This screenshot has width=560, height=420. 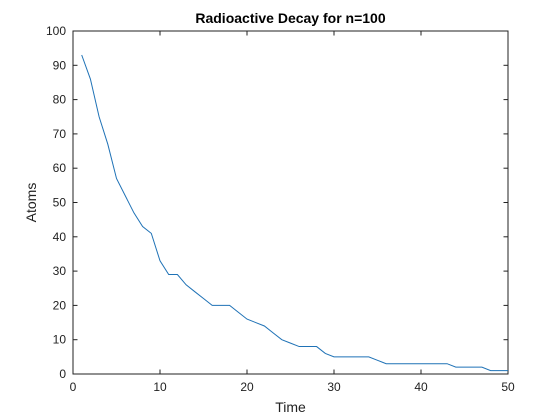 What do you see at coordinates (60, 237) in the screenshot?
I see `y-tick-label: 40` at bounding box center [60, 237].